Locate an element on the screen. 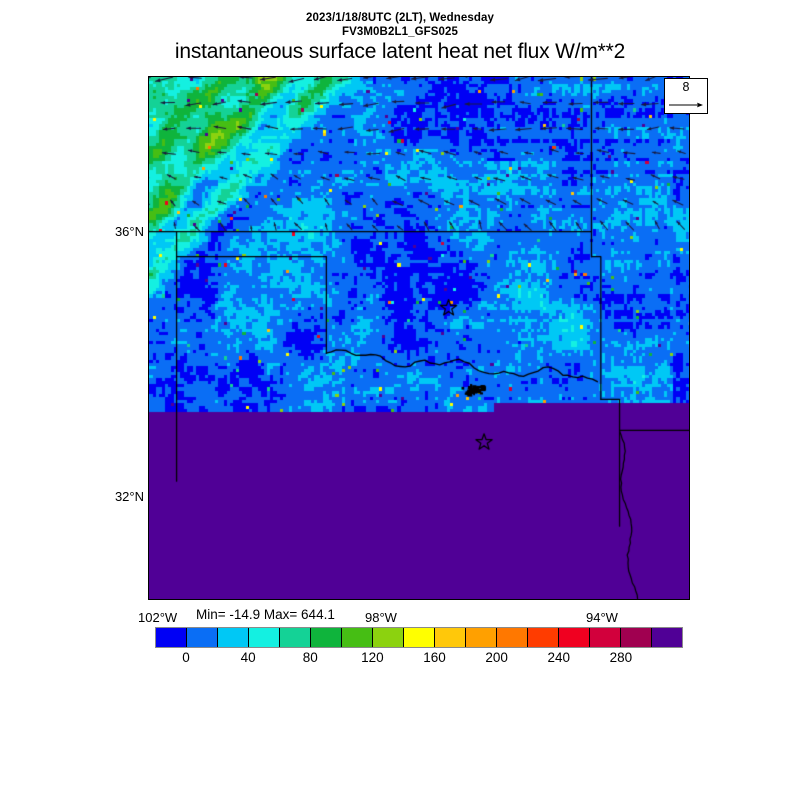  colorbar-tick: 0 is located at coordinates (186, 657).